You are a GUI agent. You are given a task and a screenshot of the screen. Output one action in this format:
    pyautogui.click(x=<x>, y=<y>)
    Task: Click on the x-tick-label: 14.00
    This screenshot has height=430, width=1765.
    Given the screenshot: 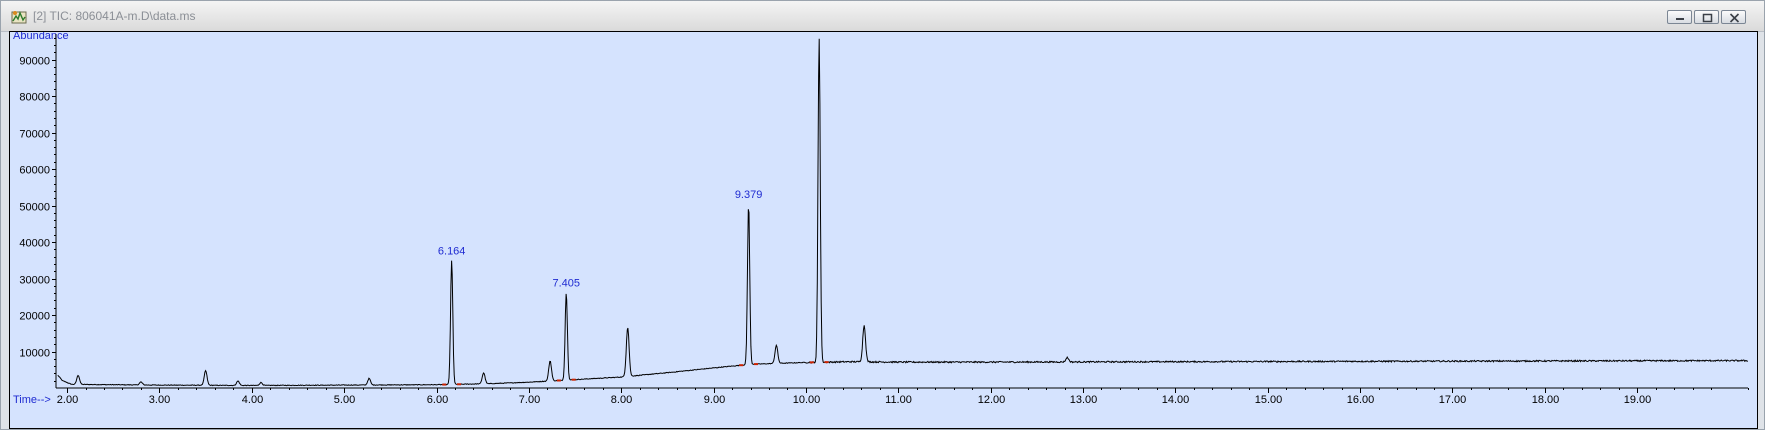 What is the action you would take?
    pyautogui.click(x=1176, y=400)
    